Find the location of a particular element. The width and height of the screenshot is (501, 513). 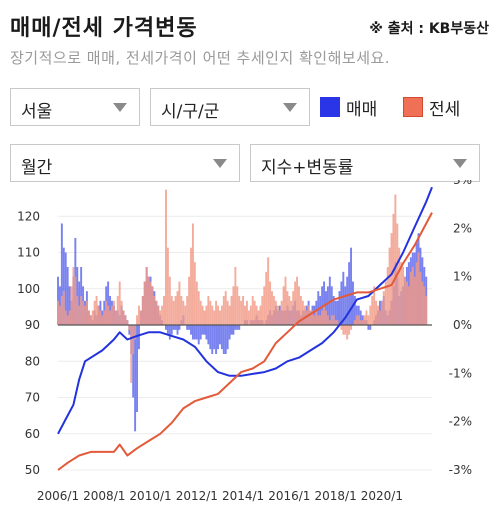

y-right-tick-label: 3% is located at coordinates (462, 183).